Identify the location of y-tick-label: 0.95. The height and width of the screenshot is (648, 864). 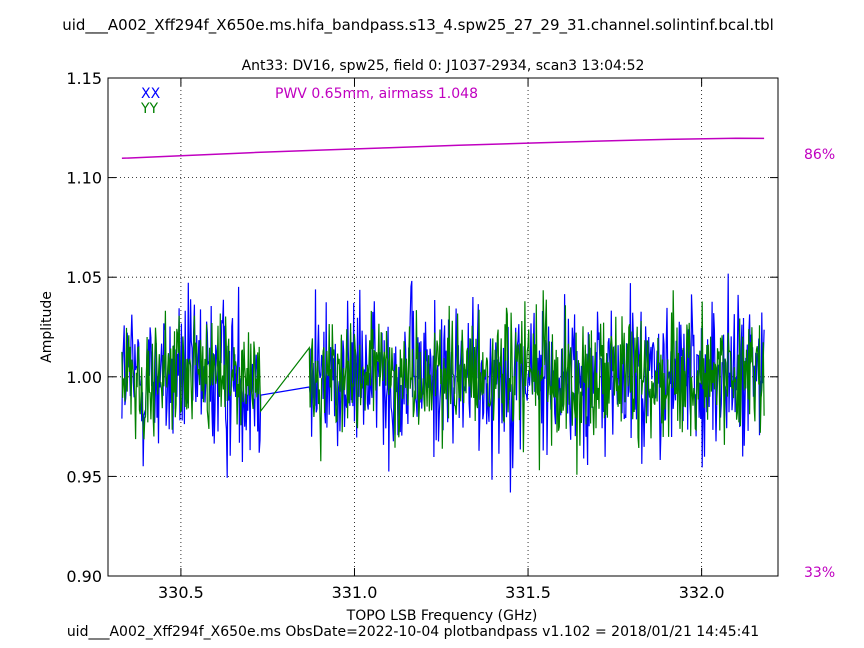
(84, 476).